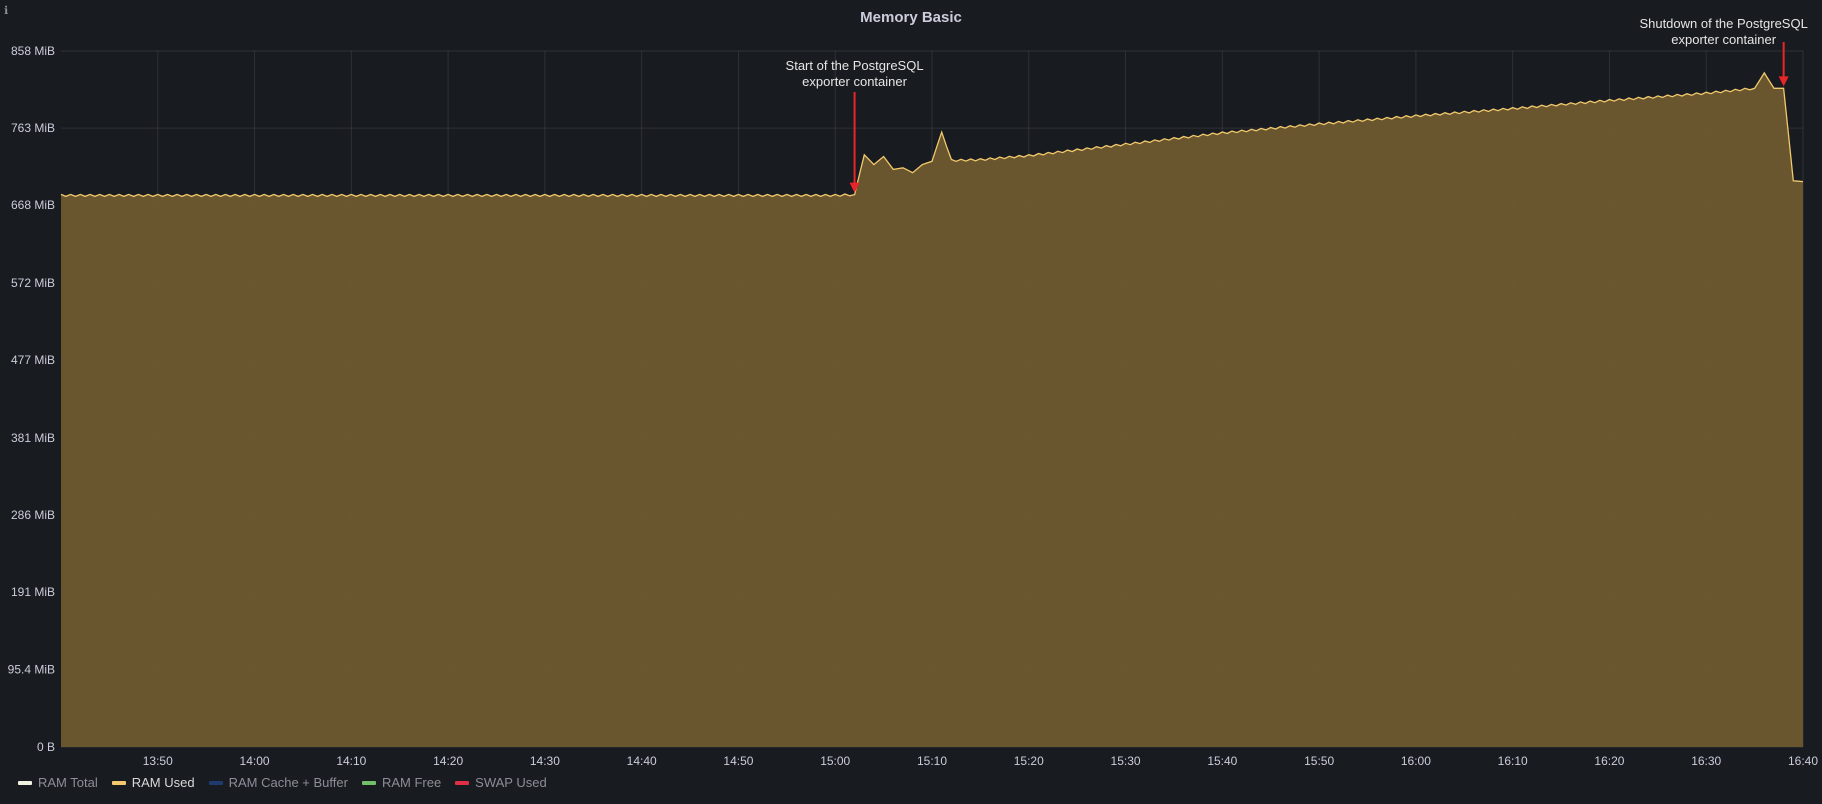  Describe the element at coordinates (33, 438) in the screenshot. I see `y-tick-label: 381 MiB` at that location.